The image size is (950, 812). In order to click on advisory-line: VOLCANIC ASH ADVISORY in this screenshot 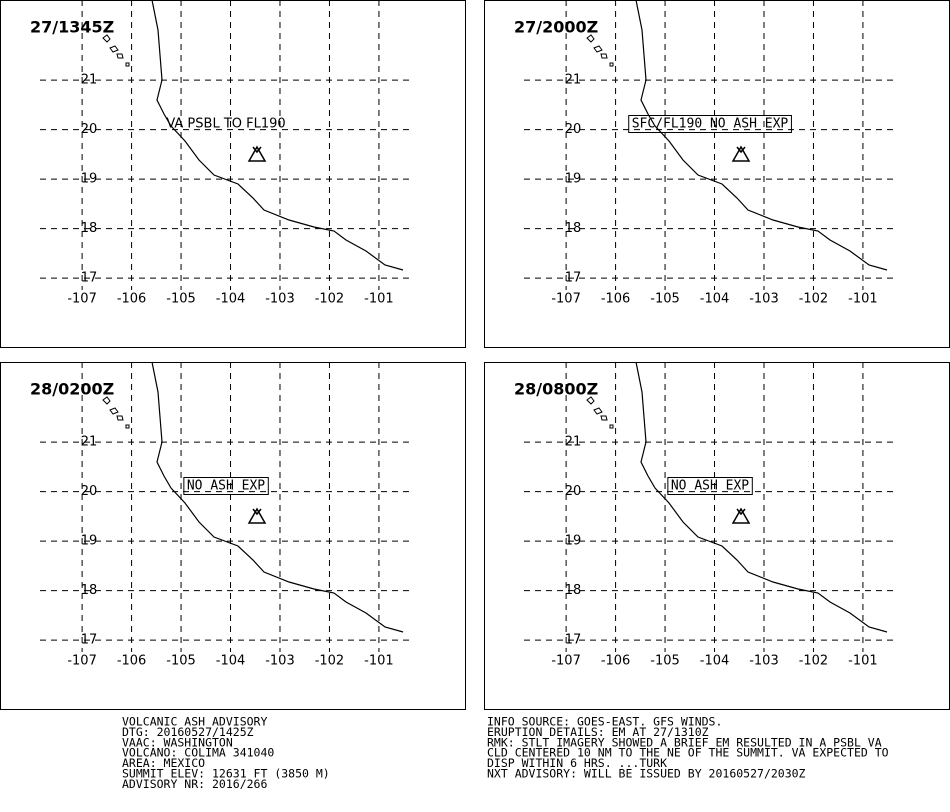, I will do `click(194, 722)`.